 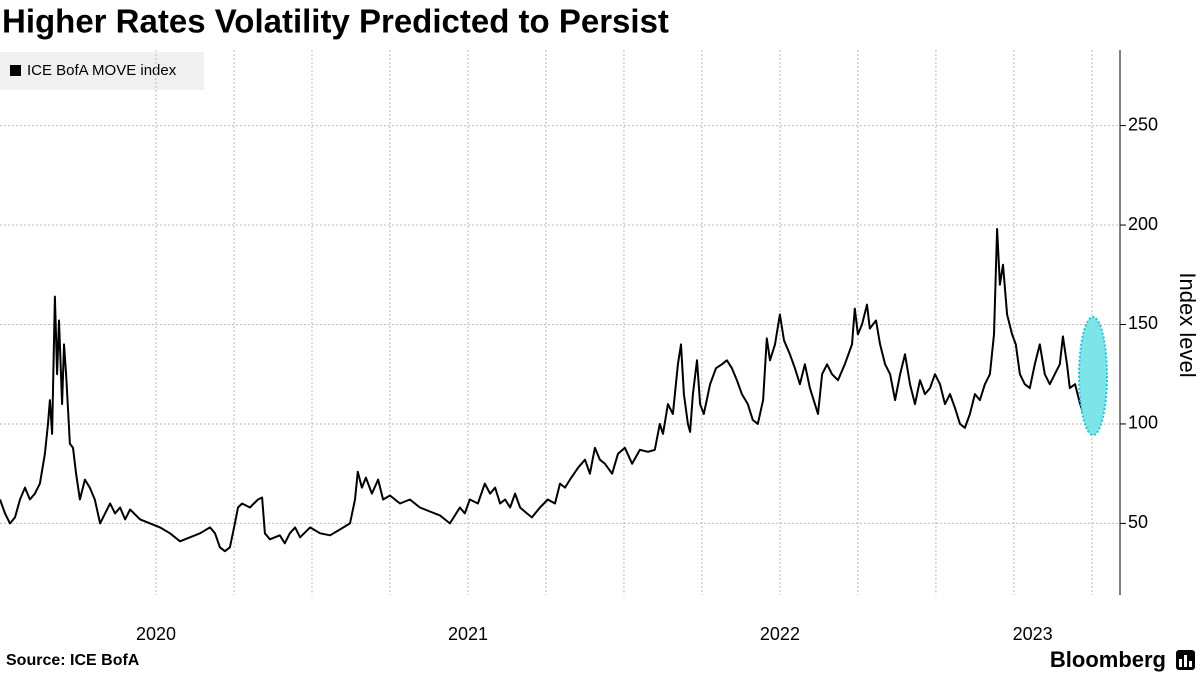 What do you see at coordinates (1143, 124) in the screenshot?
I see `y-tick-label: 250` at bounding box center [1143, 124].